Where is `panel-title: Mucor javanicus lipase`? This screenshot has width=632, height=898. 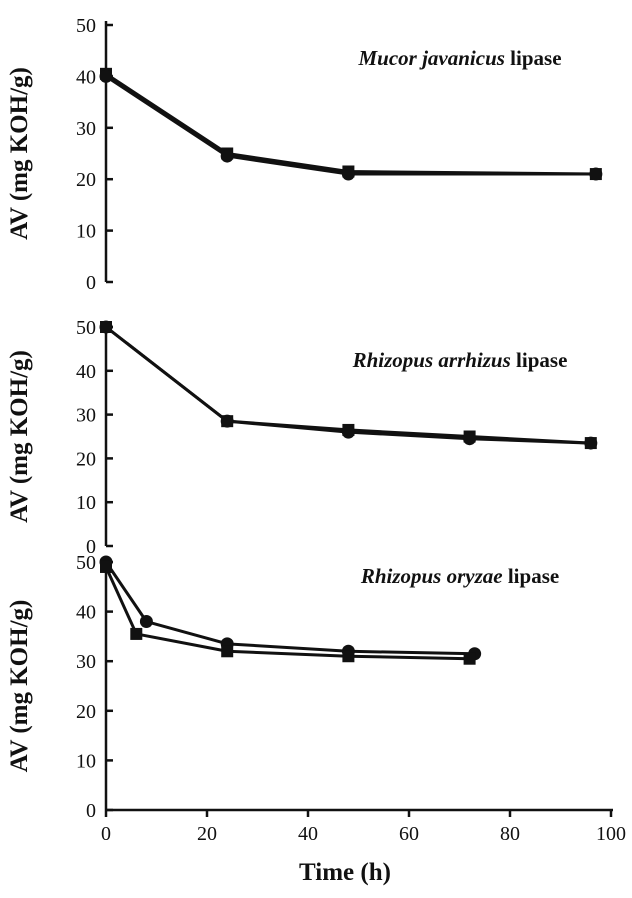 panel-title: Mucor javanicus lipase is located at coordinates (459, 58).